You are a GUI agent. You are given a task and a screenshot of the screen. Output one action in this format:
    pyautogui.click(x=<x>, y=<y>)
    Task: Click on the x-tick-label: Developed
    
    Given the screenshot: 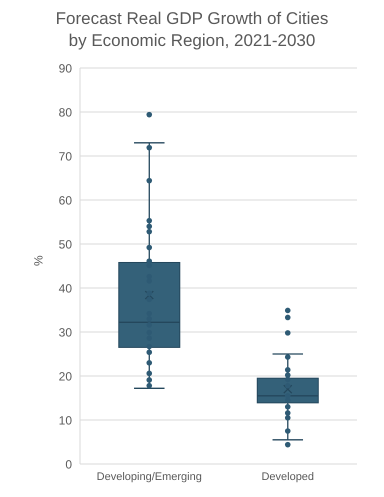 What is the action you would take?
    pyautogui.click(x=287, y=476)
    